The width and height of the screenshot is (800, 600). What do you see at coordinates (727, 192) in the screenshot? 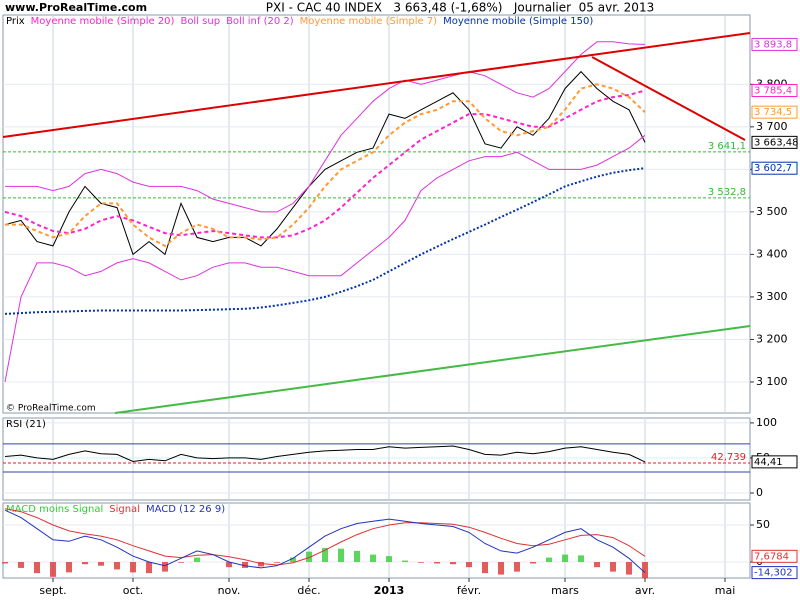
I see `level-label: 3 532,8` at bounding box center [727, 192].